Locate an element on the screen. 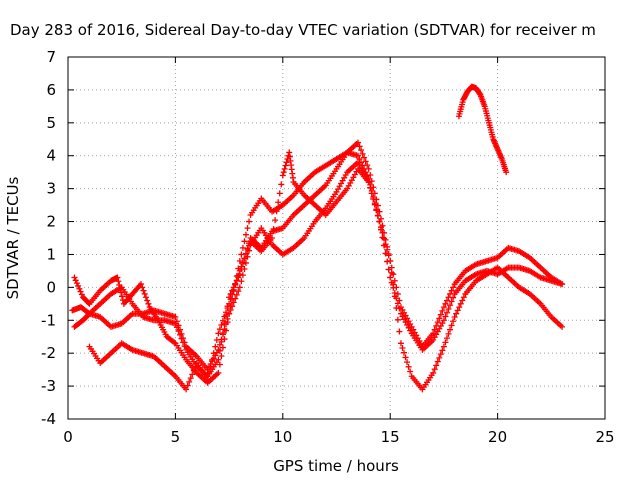 The height and width of the screenshot is (480, 640). x-tick-label: 20 is located at coordinates (497, 437).